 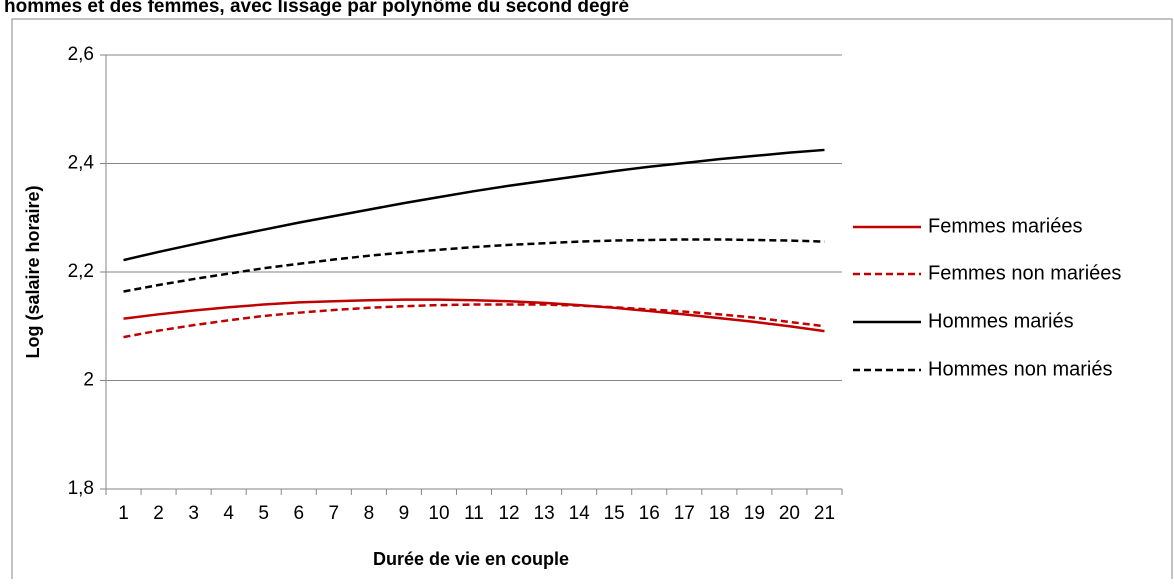 I want to click on x-tick-label: 8, so click(x=369, y=513).